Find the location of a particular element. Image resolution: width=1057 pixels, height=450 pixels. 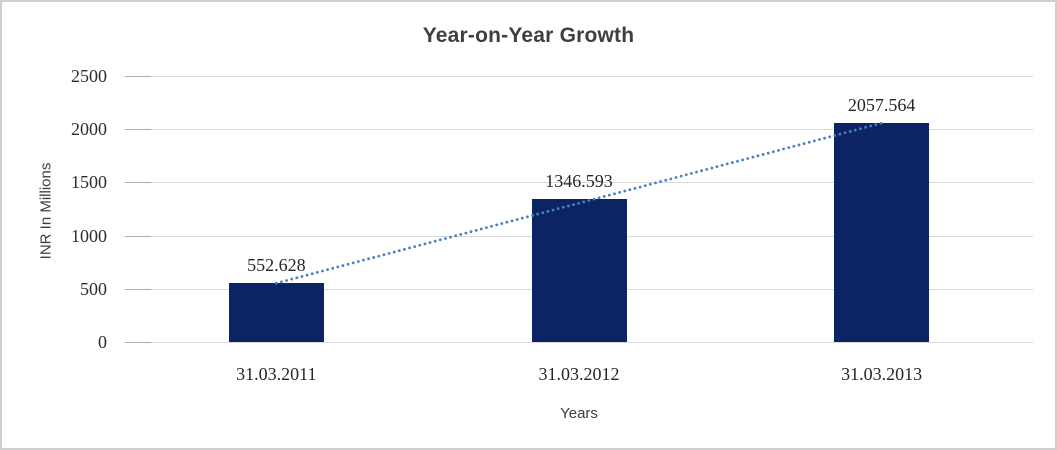

y-tick-label: 2500 is located at coordinates (89, 76).